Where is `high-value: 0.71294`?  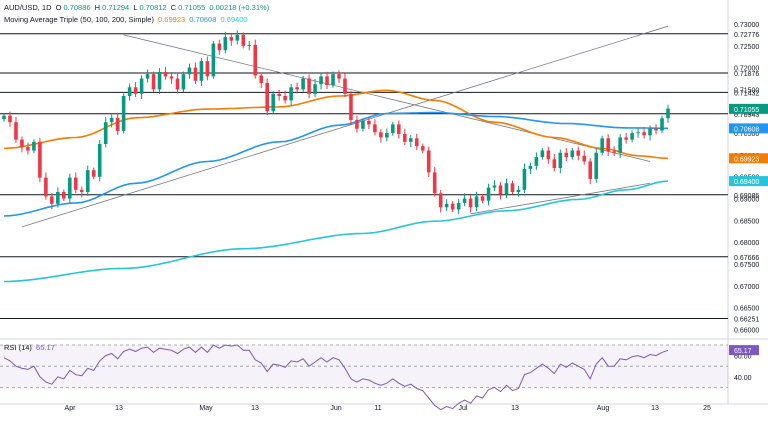
high-value: 0.71294 is located at coordinates (116, 7).